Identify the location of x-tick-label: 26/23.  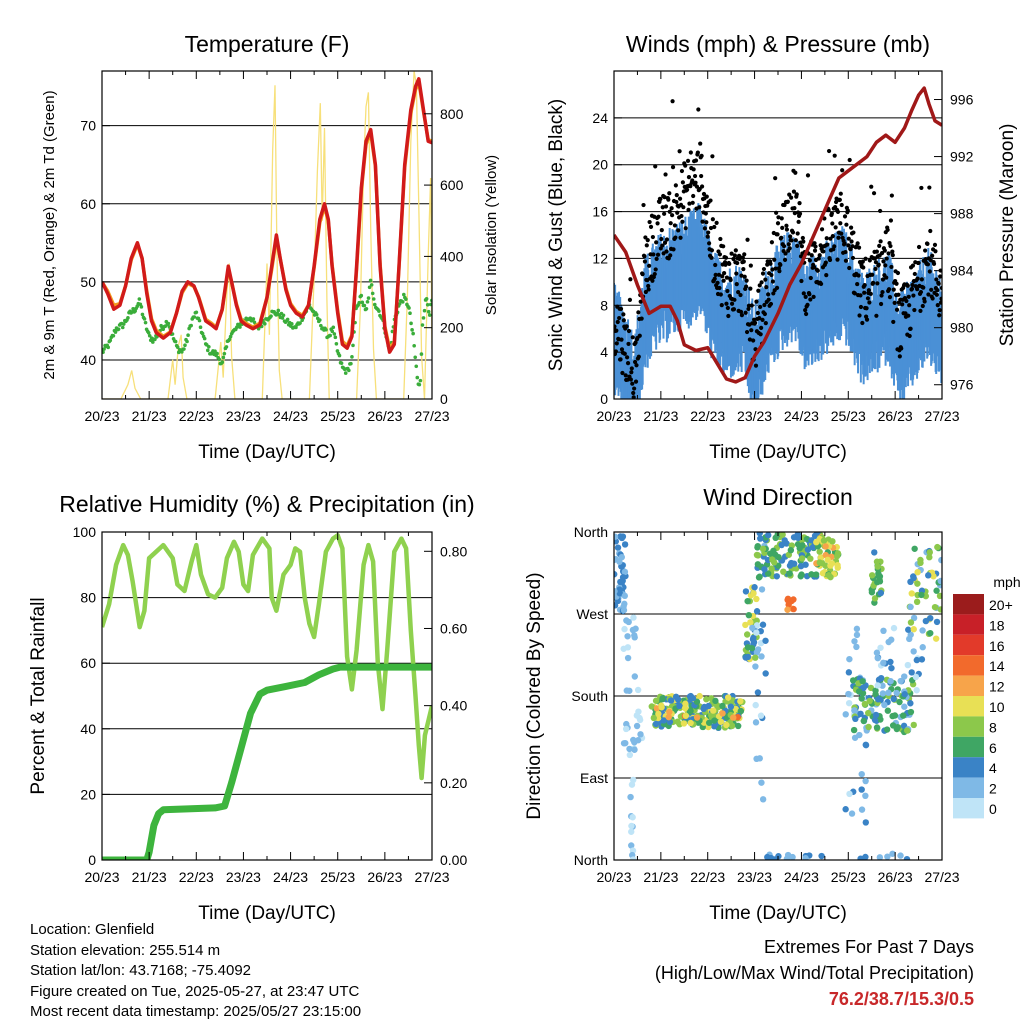
(895, 416).